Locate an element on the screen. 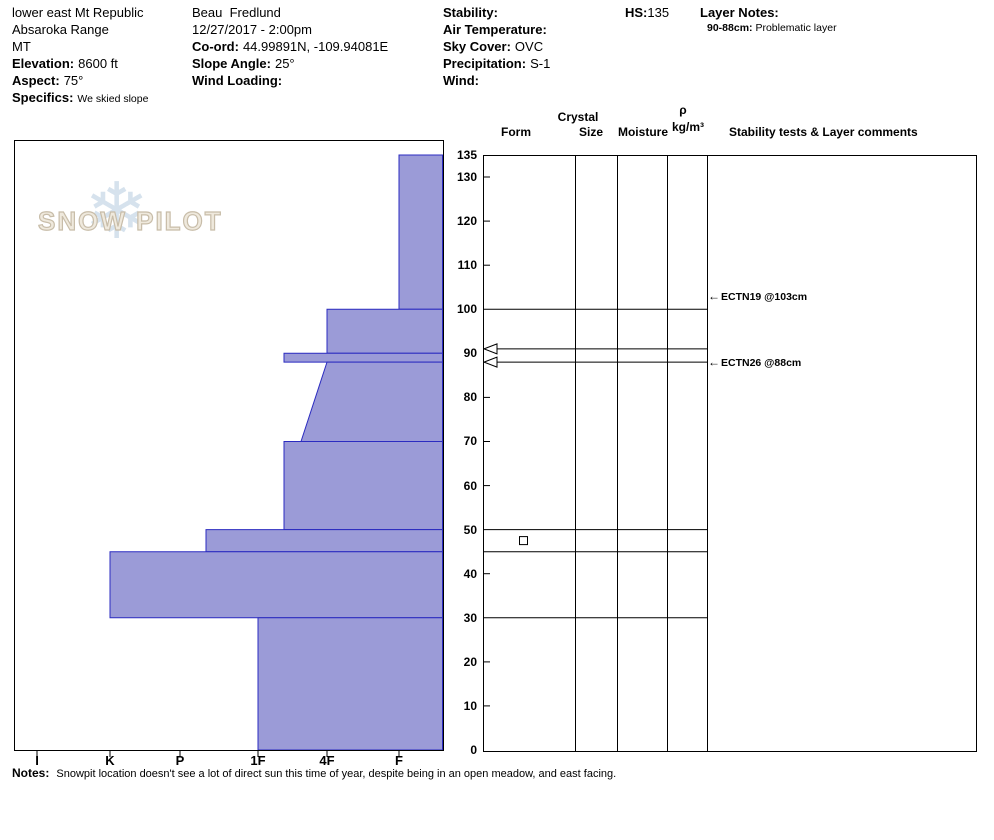 The width and height of the screenshot is (994, 840). aspect-label: Aspect: is located at coordinates (36, 80).